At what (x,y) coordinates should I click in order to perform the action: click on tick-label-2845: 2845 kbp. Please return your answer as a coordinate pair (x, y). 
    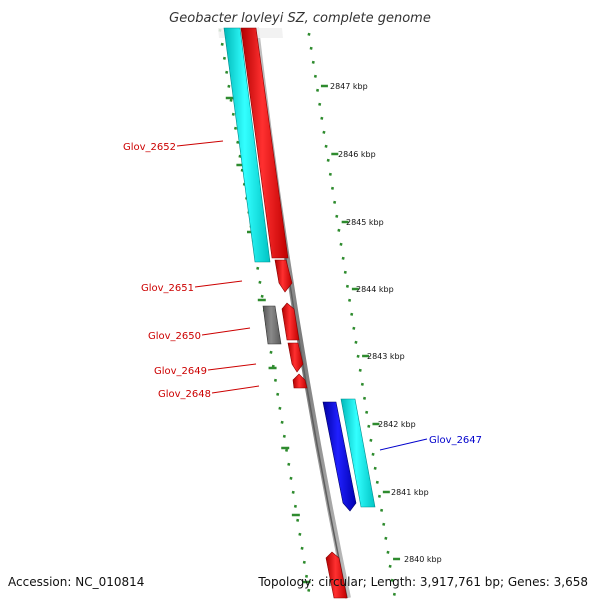
    Looking at the image, I should click on (365, 222).